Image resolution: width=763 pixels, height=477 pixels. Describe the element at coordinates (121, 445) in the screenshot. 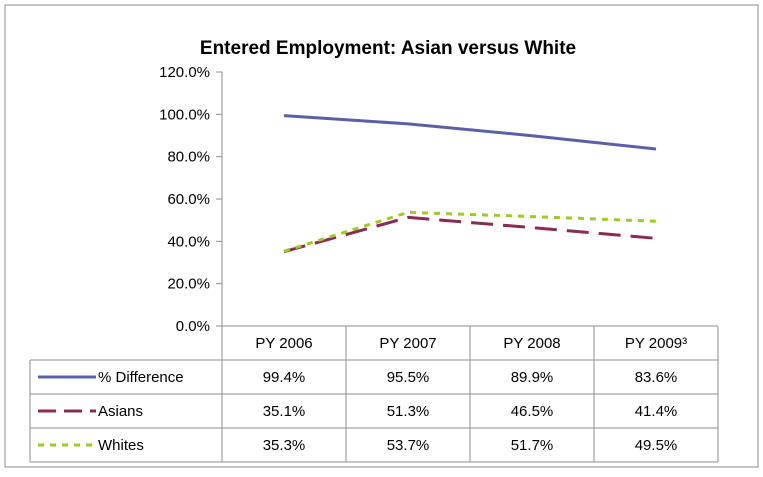

I see `legend-label: Whites` at that location.